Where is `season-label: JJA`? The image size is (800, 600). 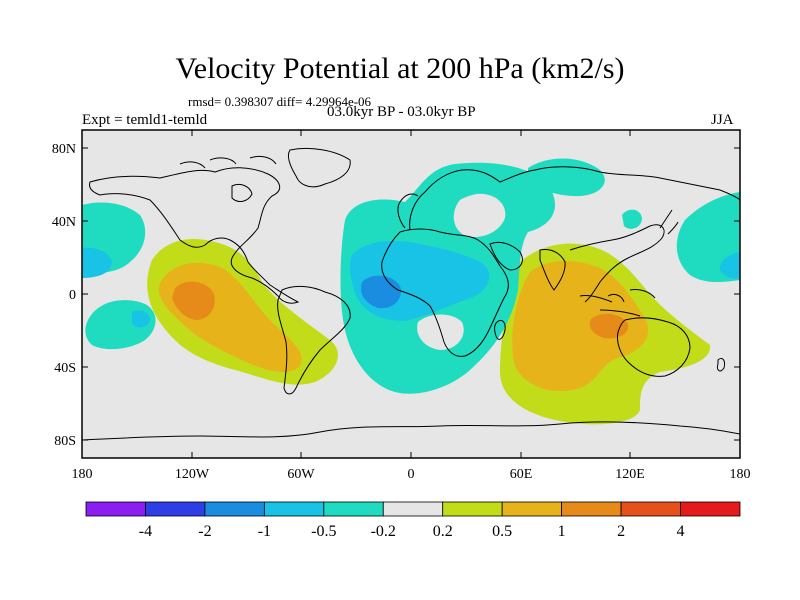 season-label: JJA is located at coordinates (722, 120).